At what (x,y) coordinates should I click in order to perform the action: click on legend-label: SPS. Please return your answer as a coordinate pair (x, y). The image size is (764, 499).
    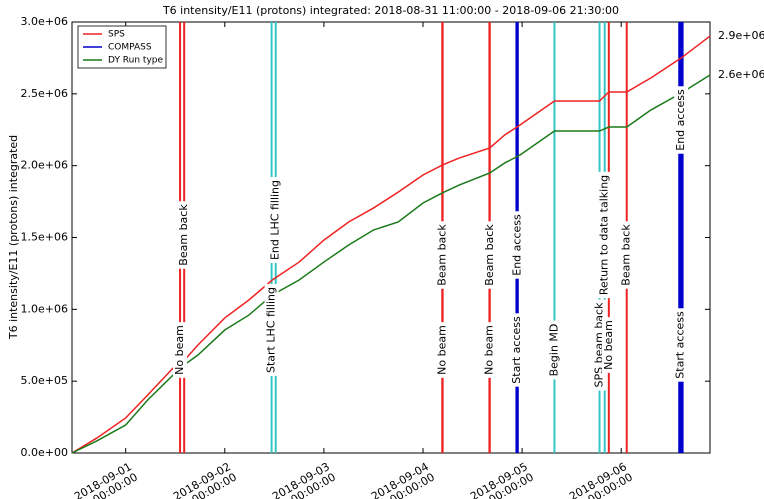
    Looking at the image, I should click on (116, 35).